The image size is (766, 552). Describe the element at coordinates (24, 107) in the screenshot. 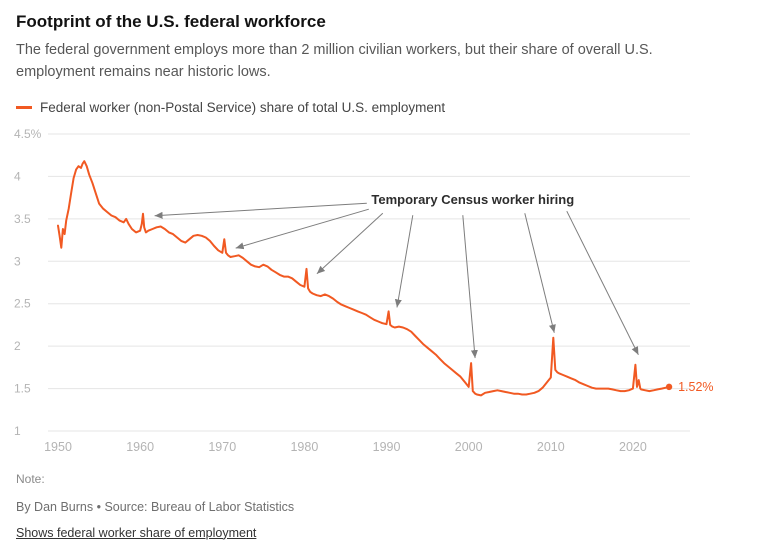

I see `legend-line-swatch` at that location.